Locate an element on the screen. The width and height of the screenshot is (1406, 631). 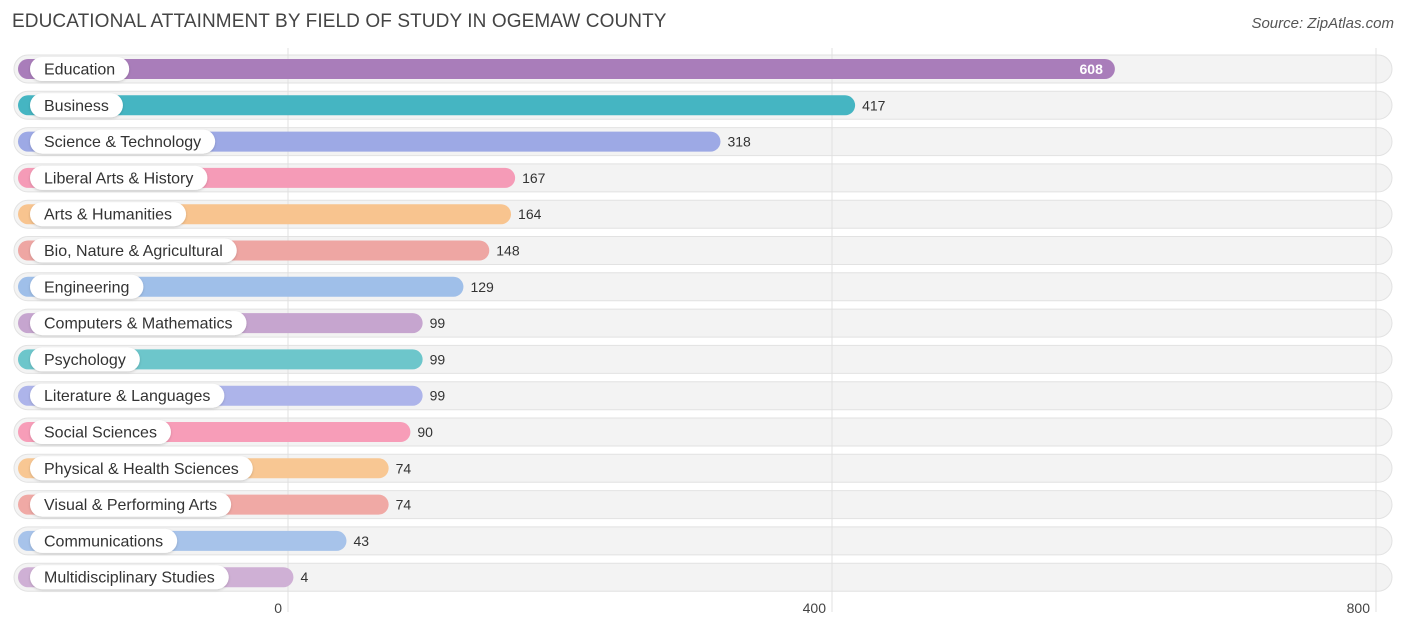
chart-source: Source: ZipAtlas.com is located at coordinates (1322, 23).